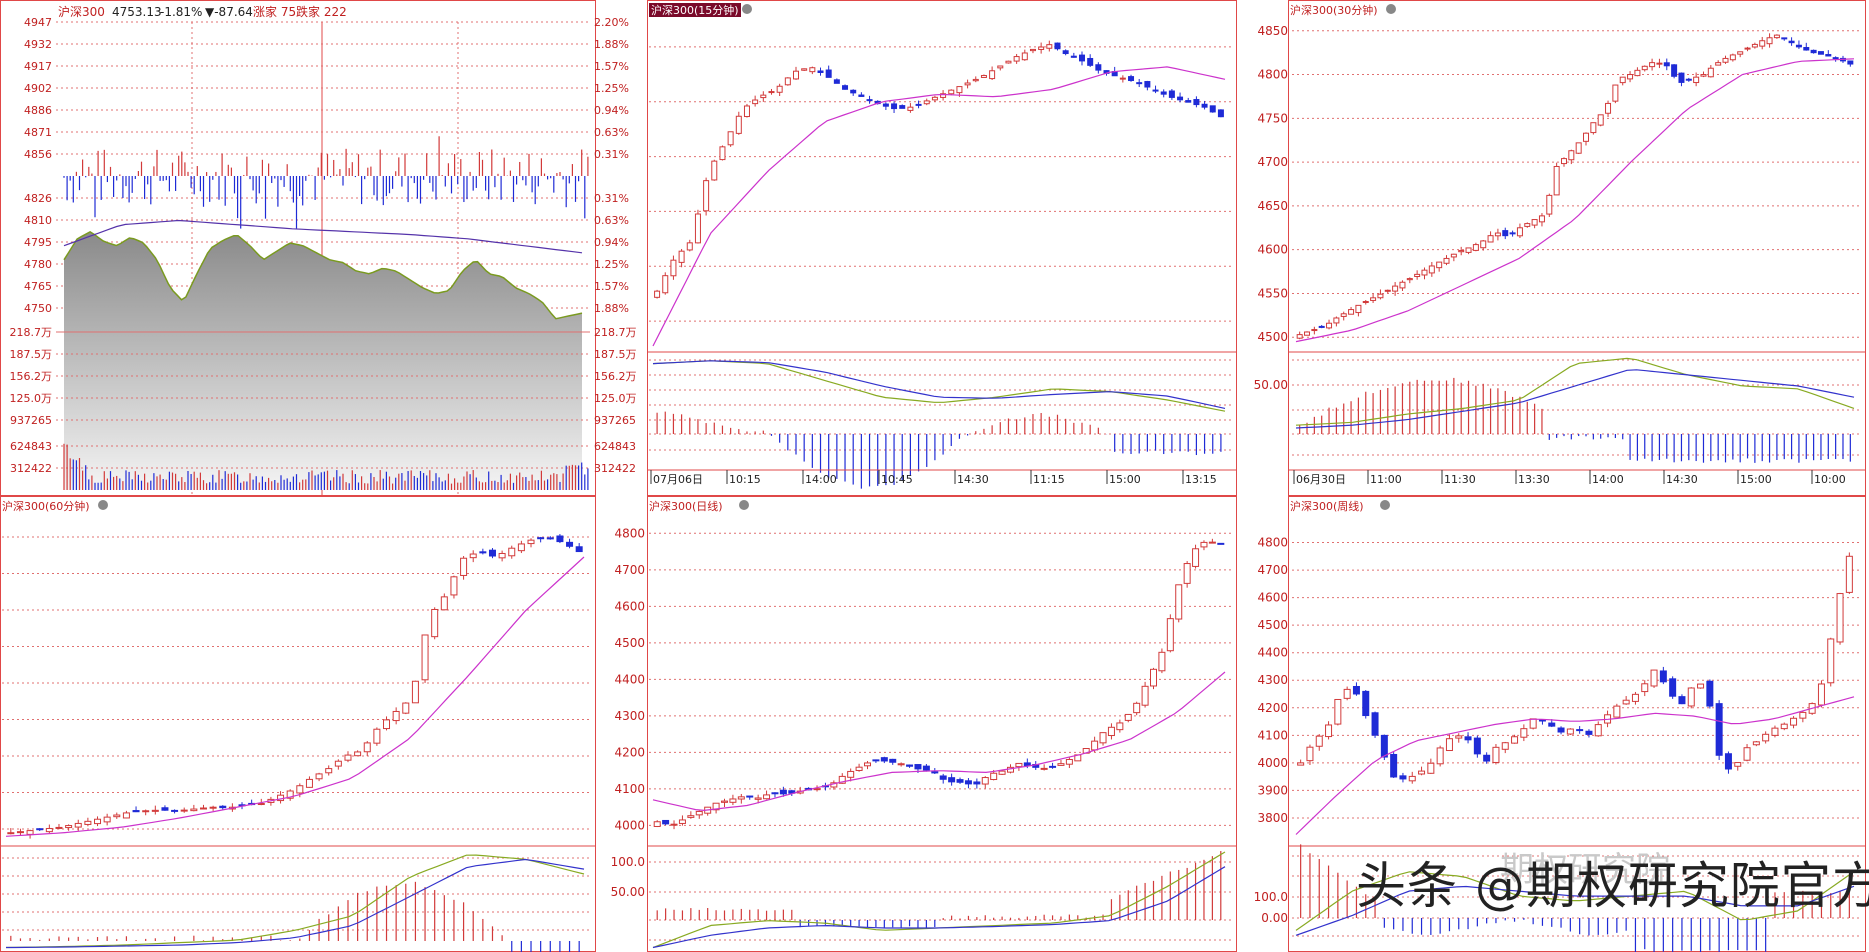 The width and height of the screenshot is (1869, 952). Describe the element at coordinates (629, 643) in the screenshot. I see `y-tick: 4500` at that location.